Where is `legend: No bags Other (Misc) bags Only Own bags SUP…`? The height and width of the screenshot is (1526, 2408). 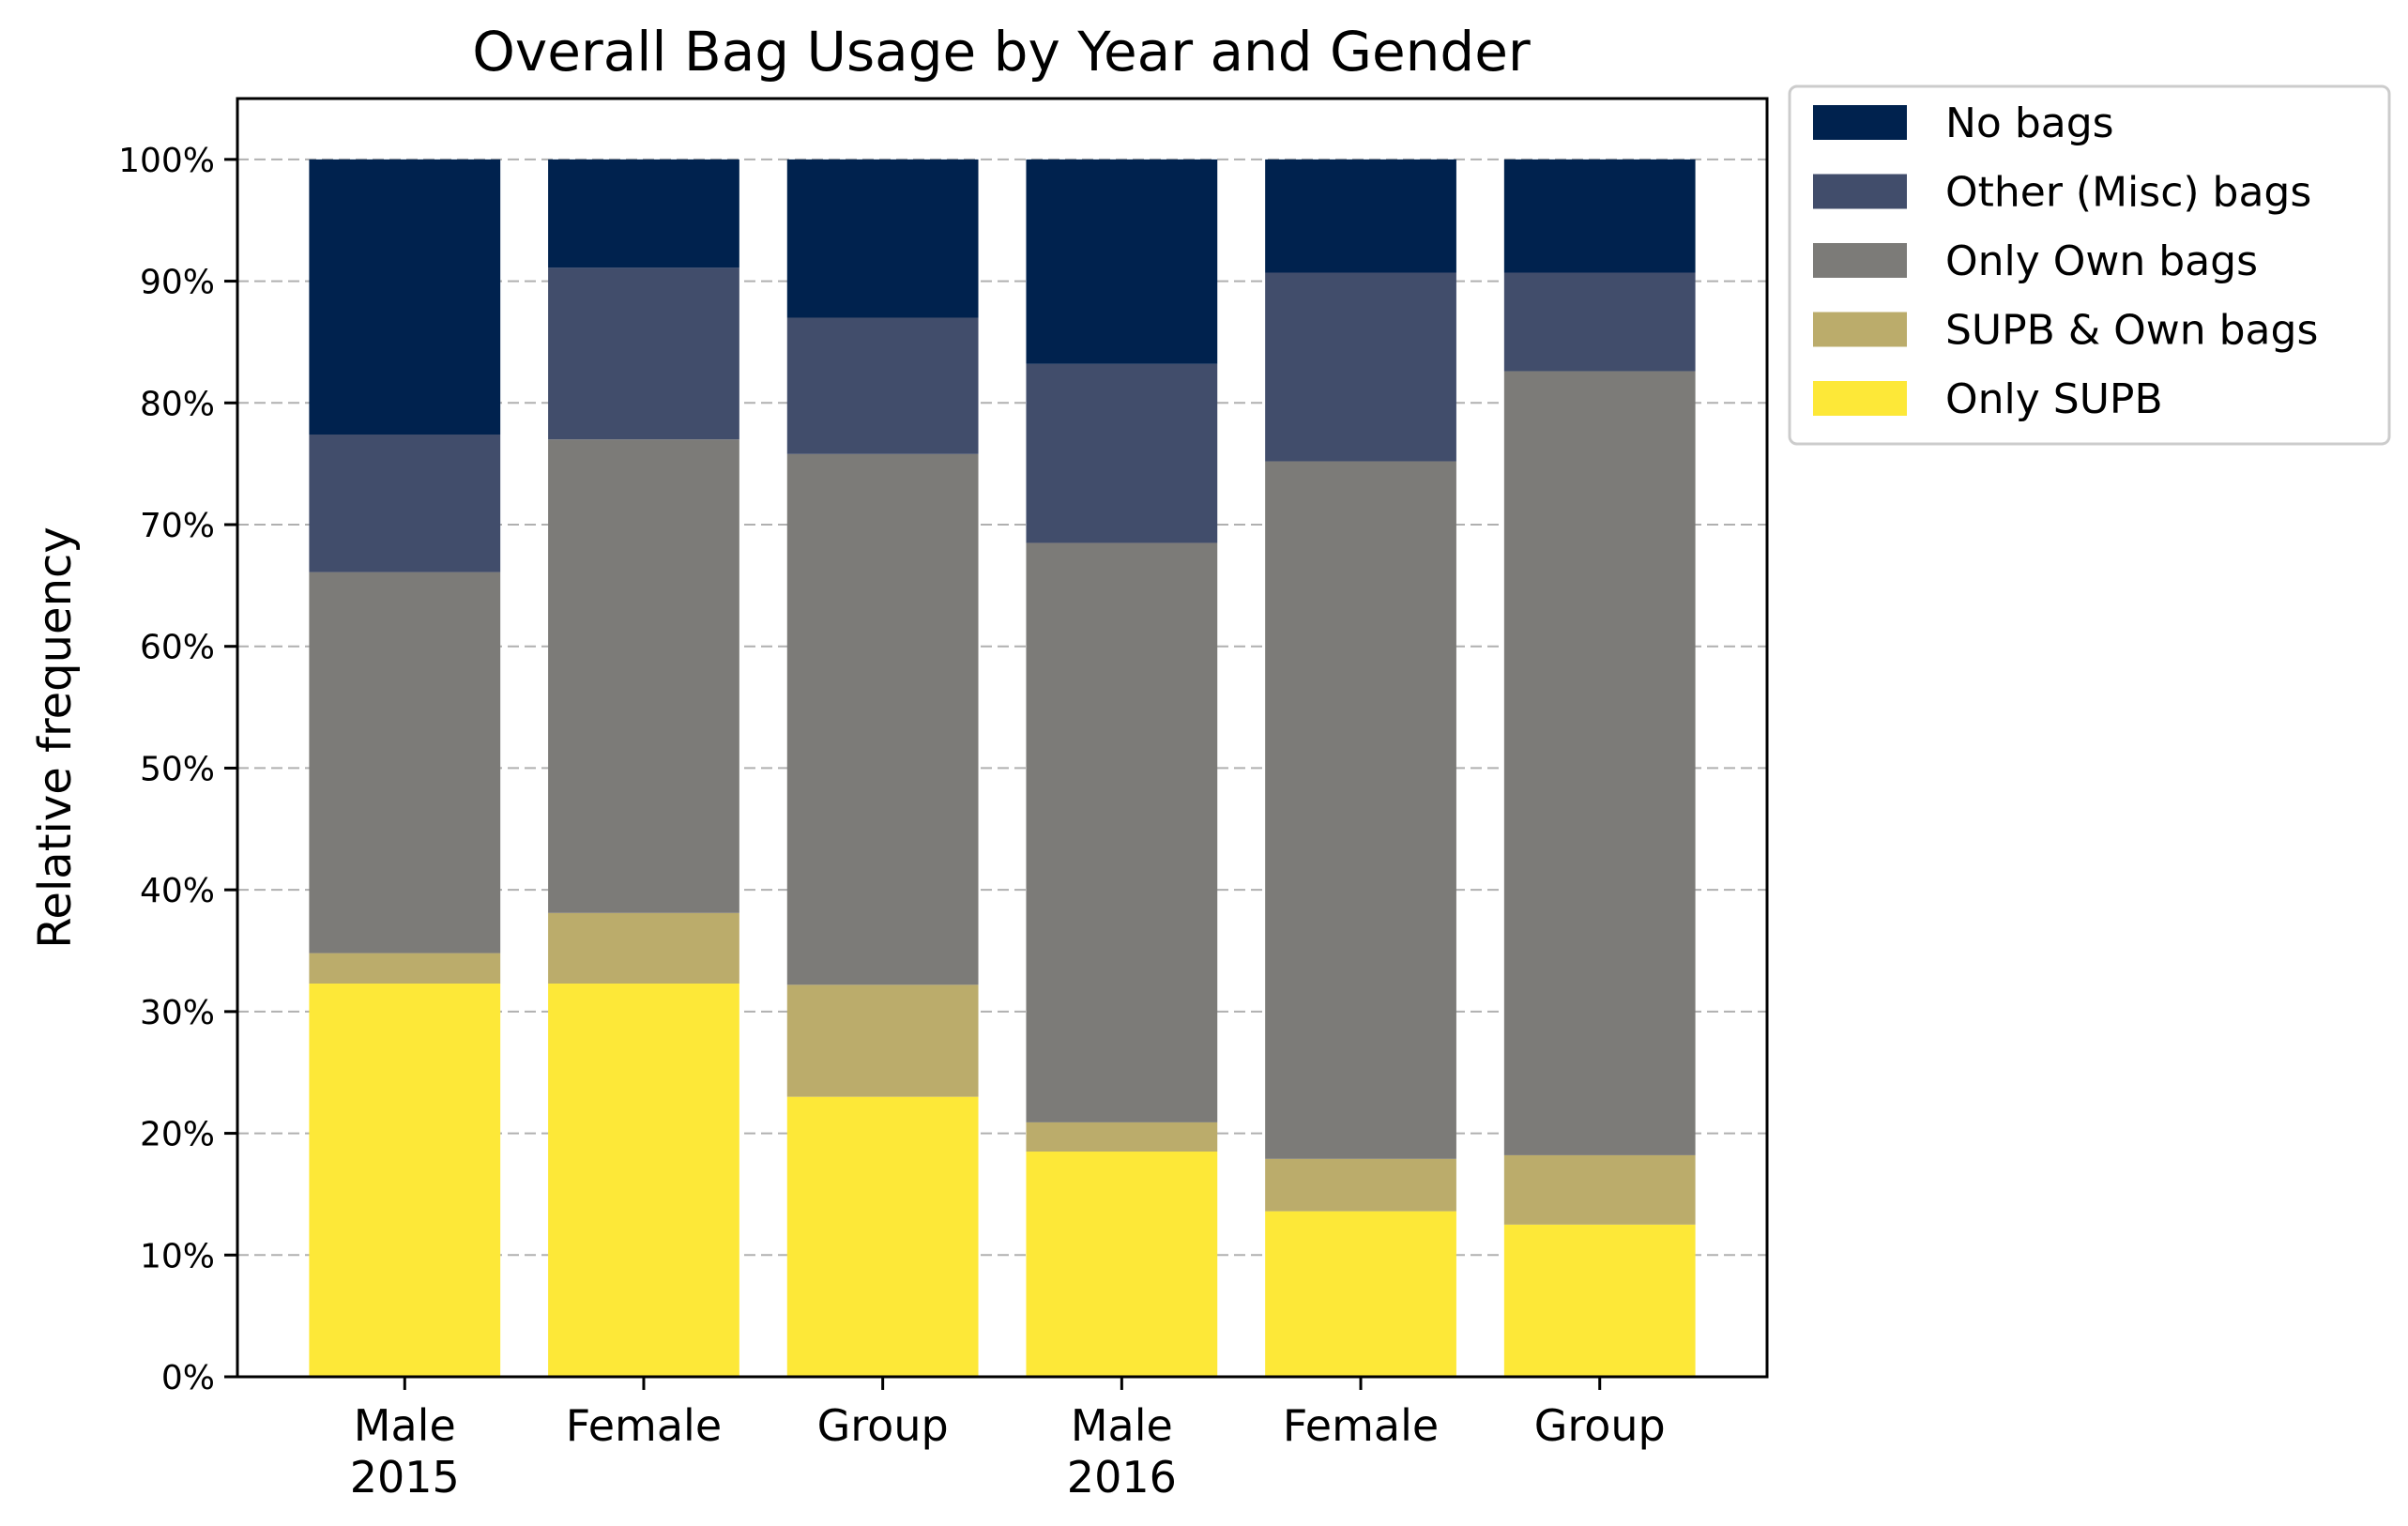 legend: No bags Other (Misc) bags Only Own bags SUP… is located at coordinates (2089, 265).